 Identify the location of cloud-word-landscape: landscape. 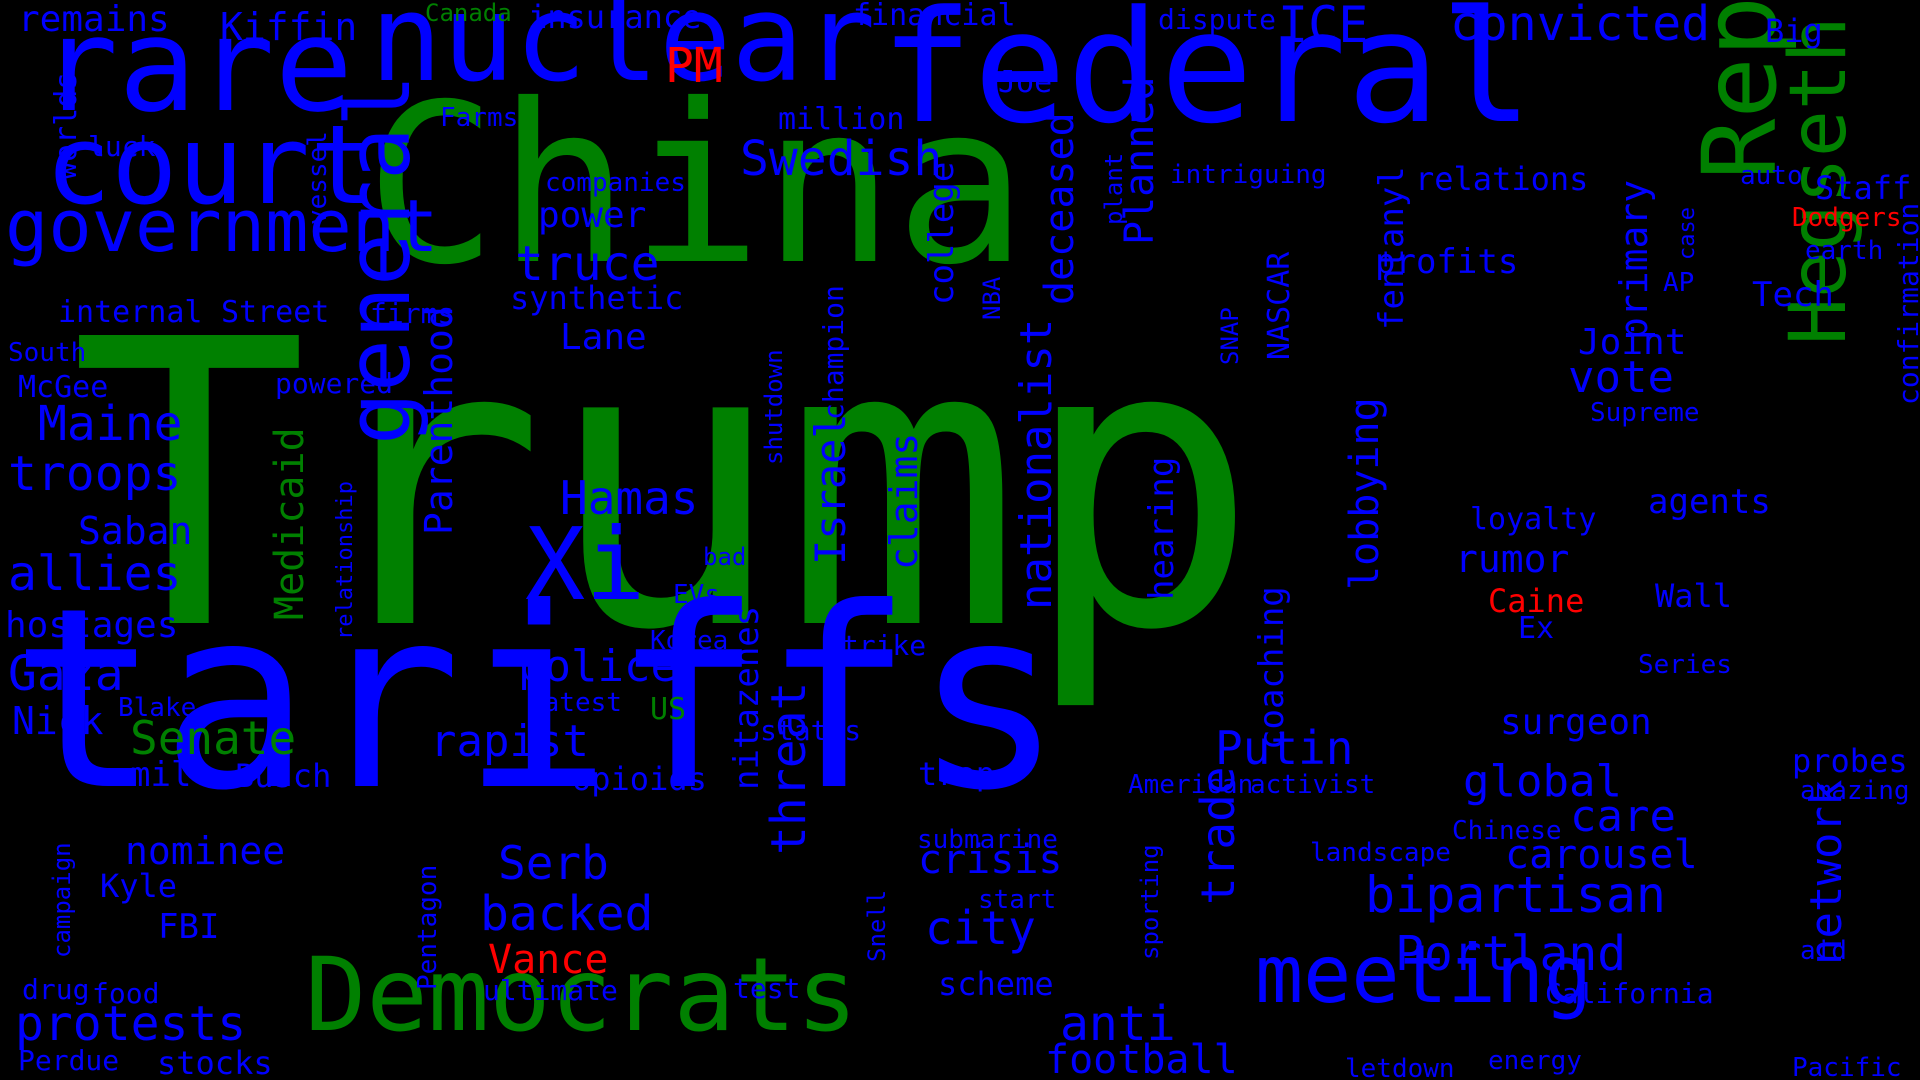
(1380, 853).